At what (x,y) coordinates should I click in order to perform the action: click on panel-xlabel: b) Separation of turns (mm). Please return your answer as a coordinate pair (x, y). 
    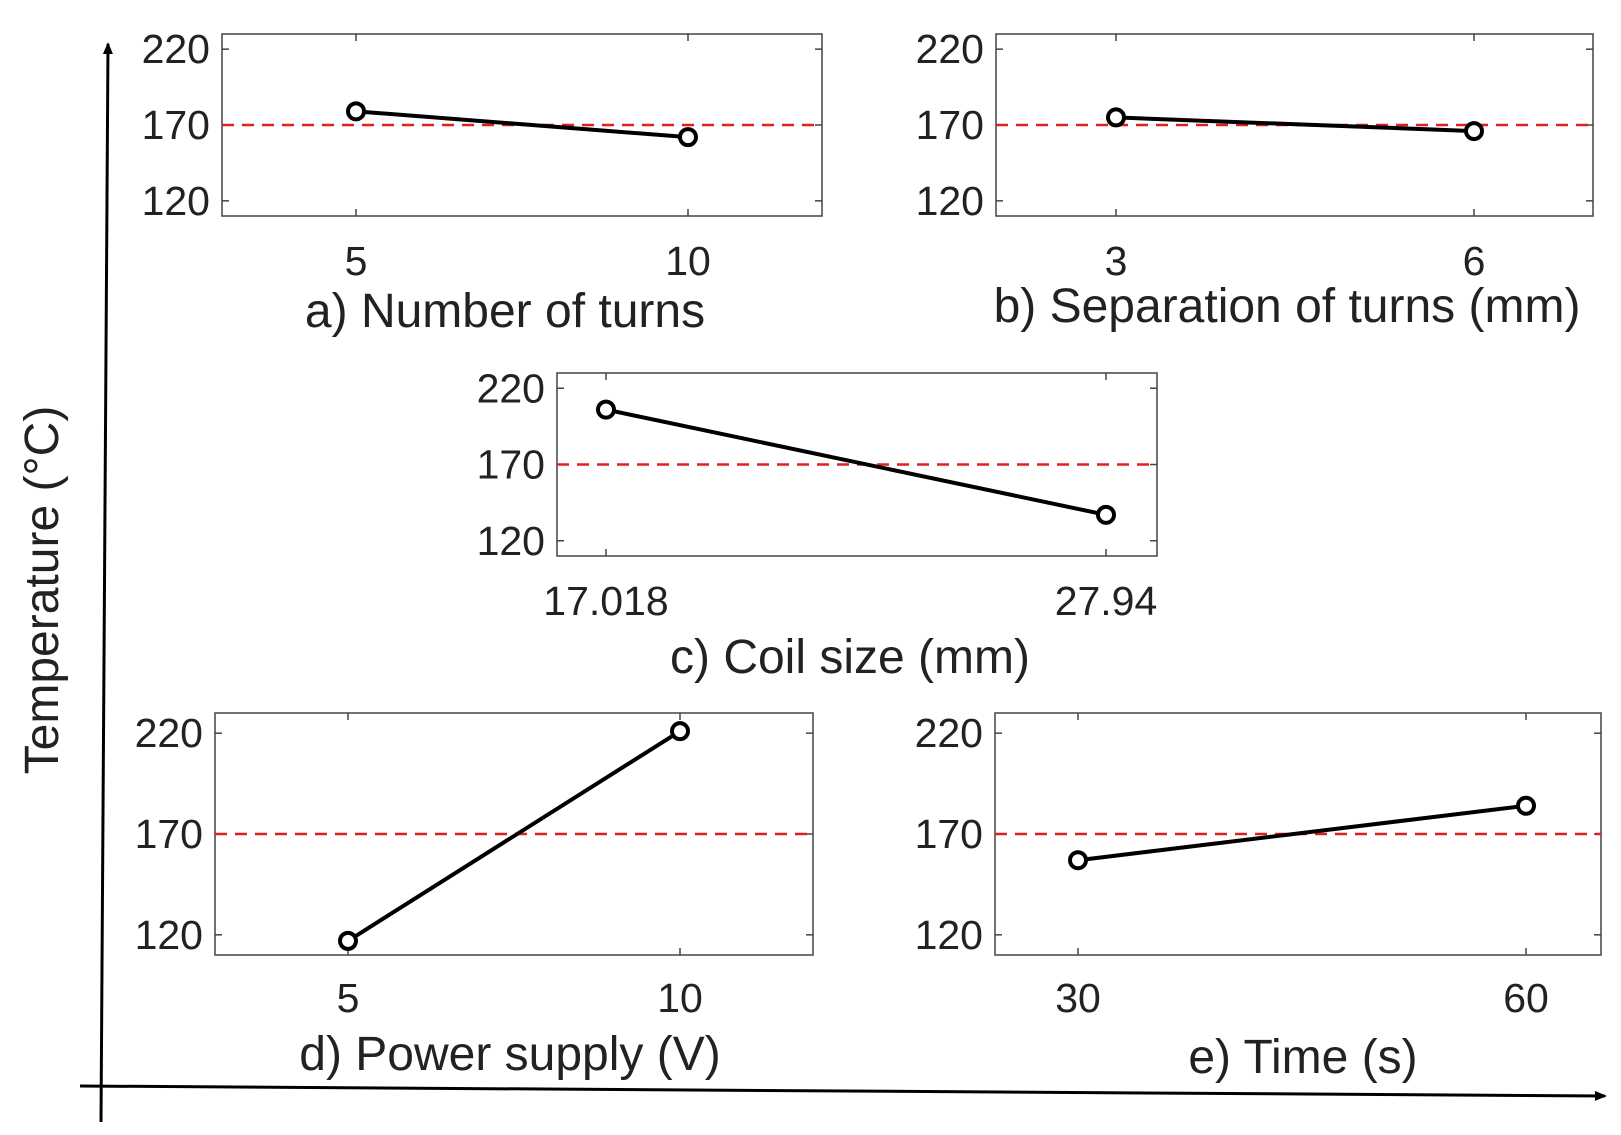
    Looking at the image, I should click on (1287, 306).